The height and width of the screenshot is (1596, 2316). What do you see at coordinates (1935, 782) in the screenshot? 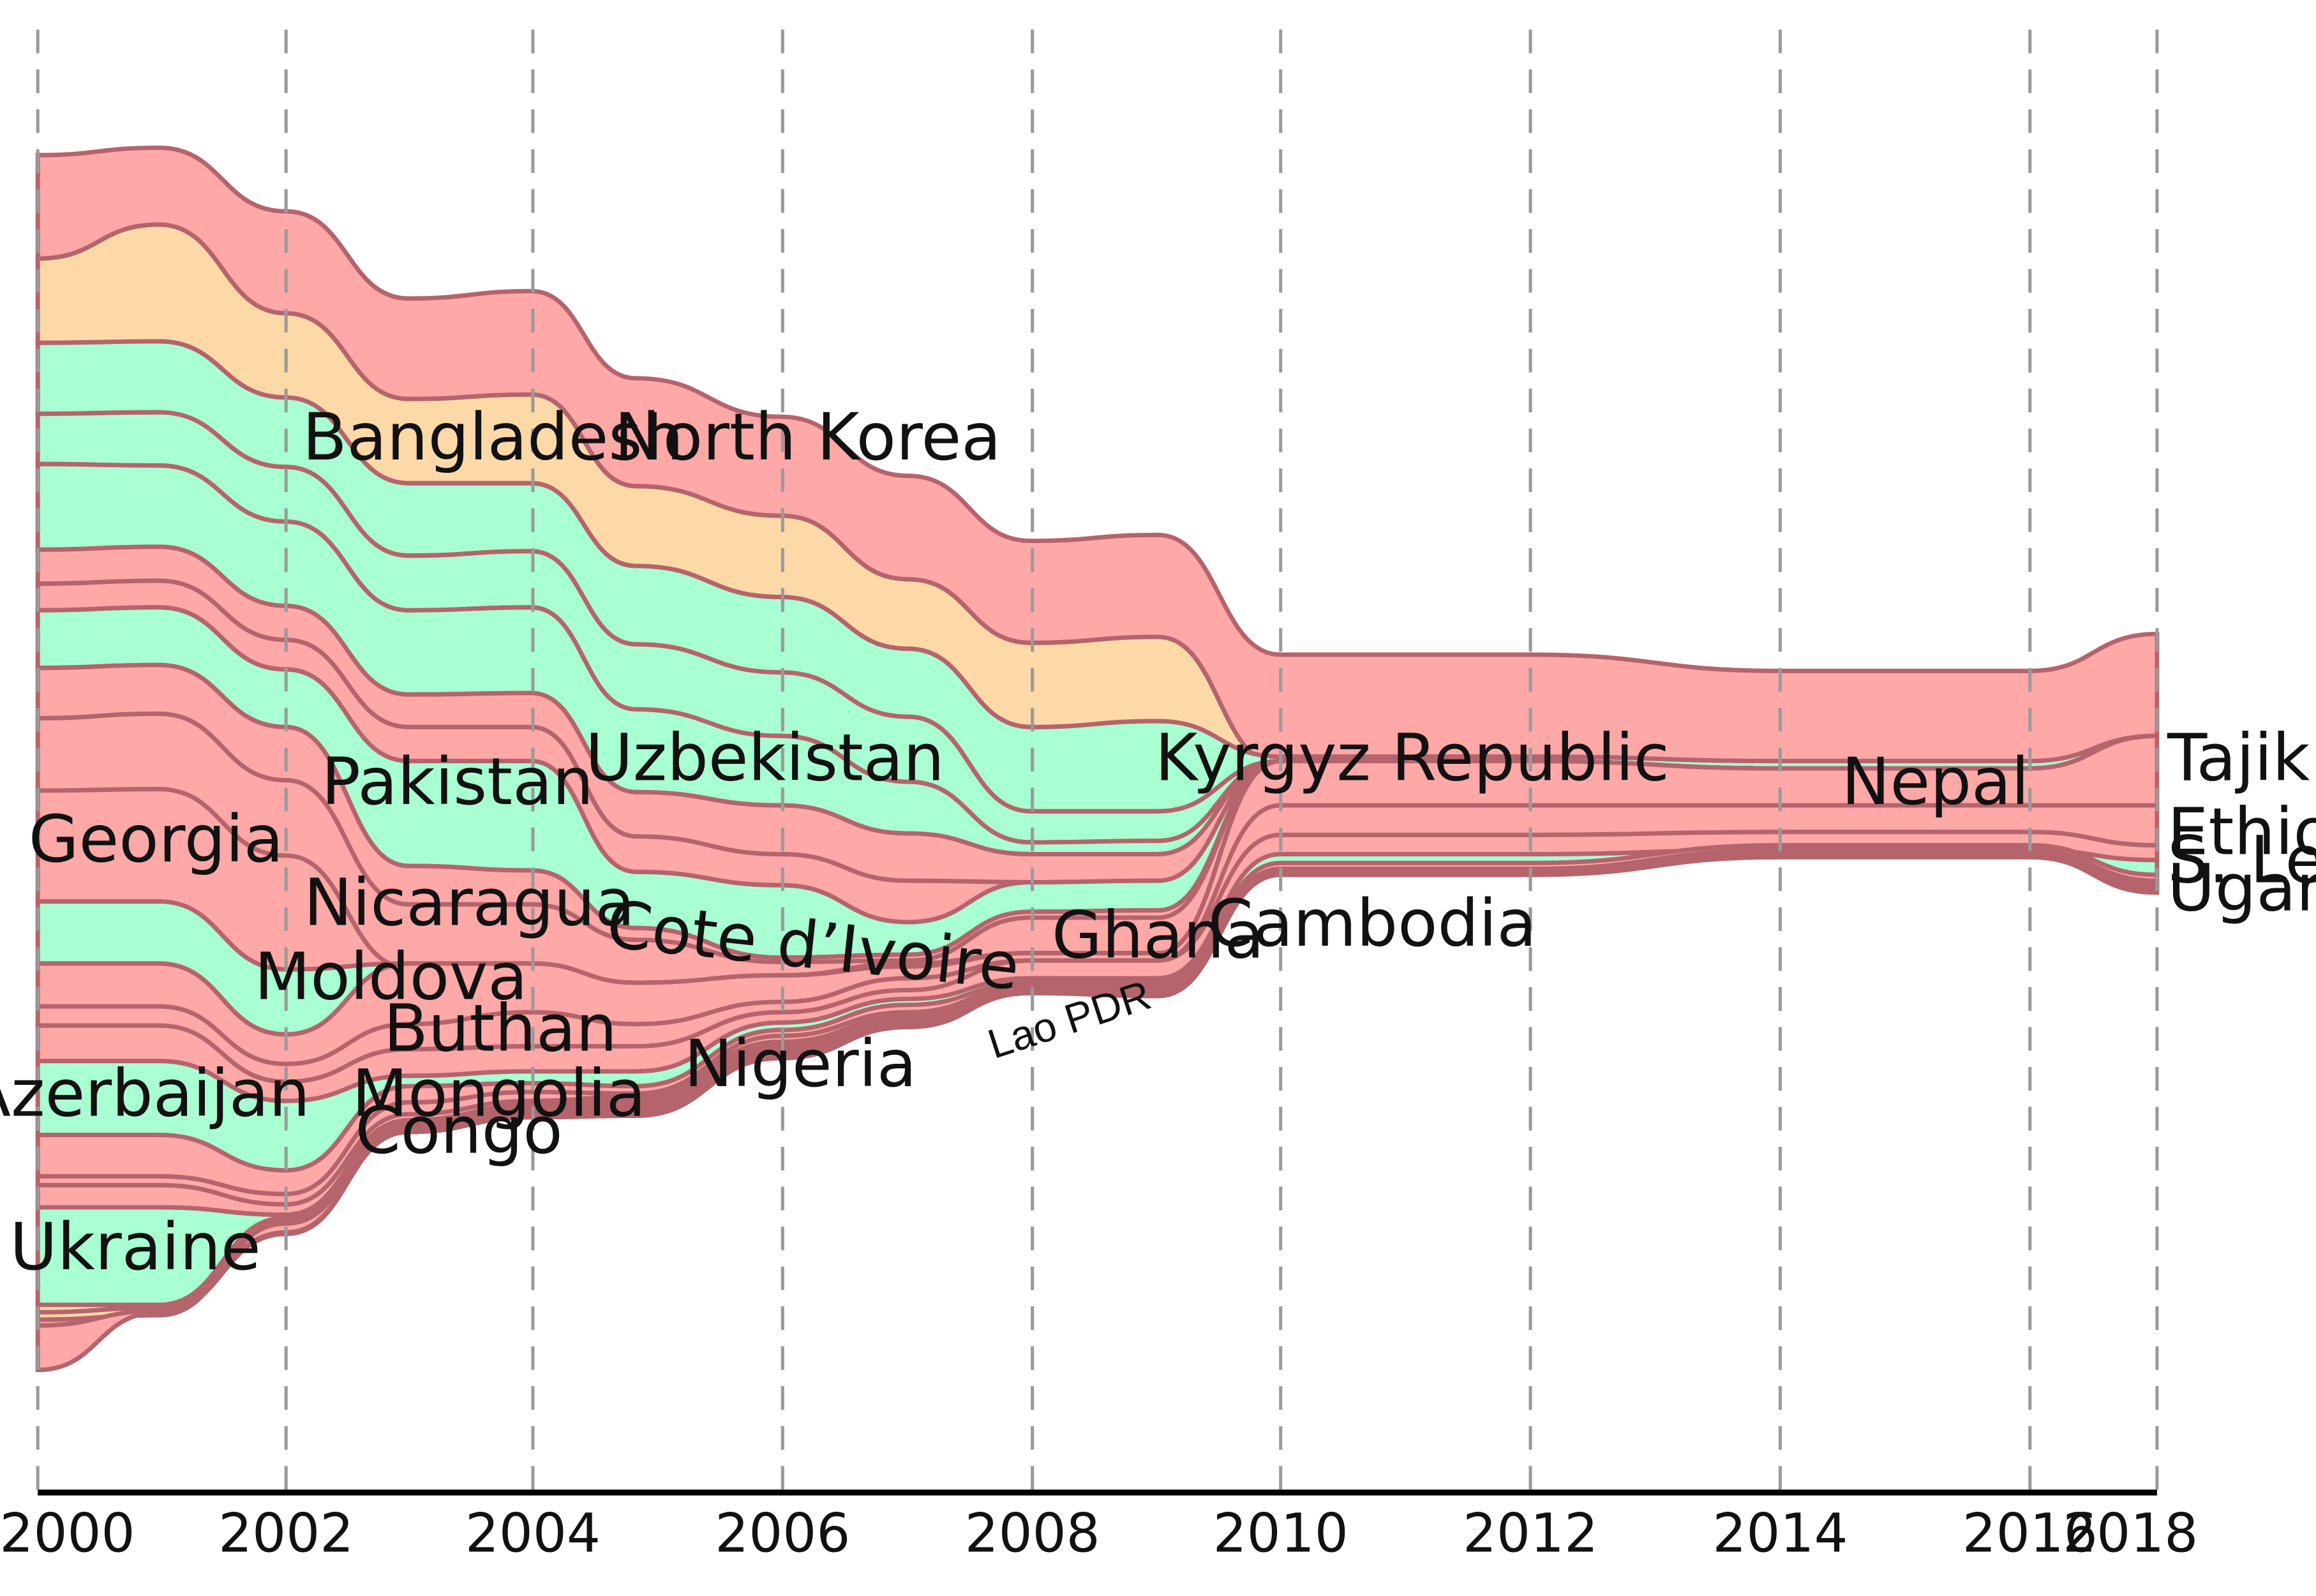
I see `stream-label: Nepal` at bounding box center [1935, 782].